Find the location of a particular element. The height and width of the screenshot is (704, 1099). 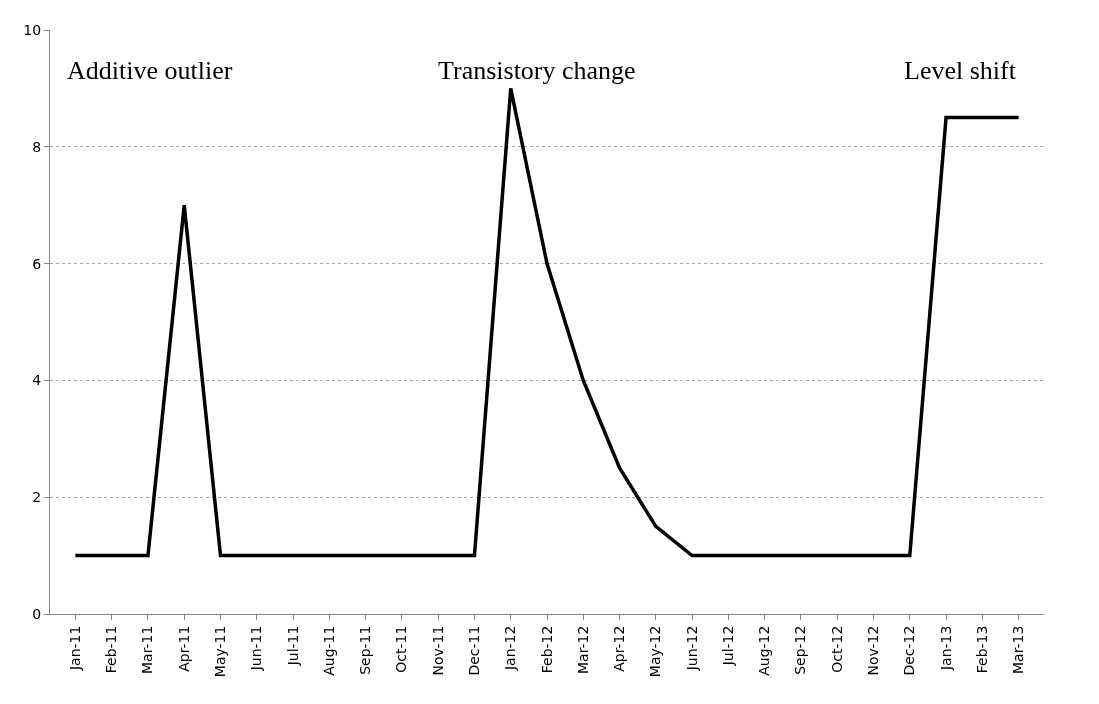

y-tick-label: 0 is located at coordinates (37, 613).